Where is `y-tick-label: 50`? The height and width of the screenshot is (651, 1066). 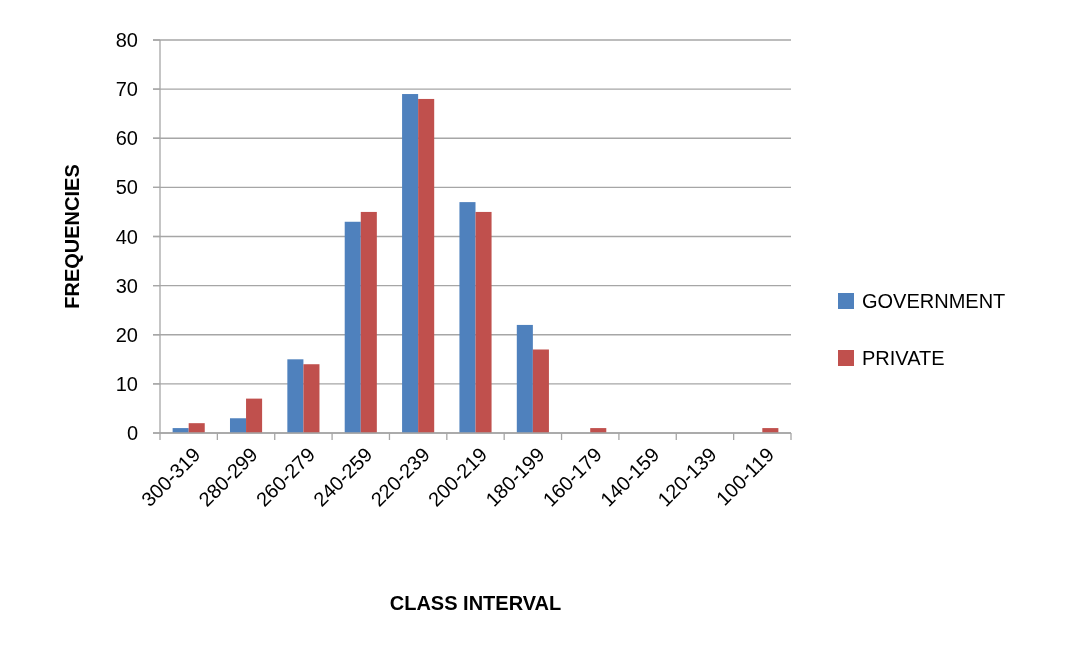 y-tick-label: 50 is located at coordinates (126, 187).